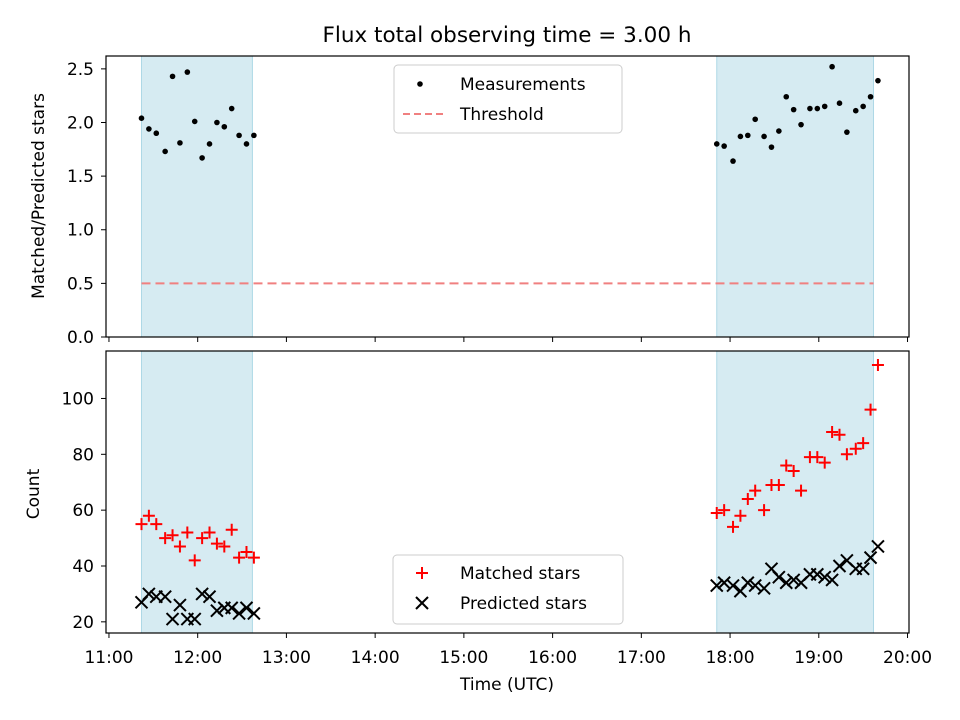  What do you see at coordinates (80, 177) in the screenshot?
I see `y-tick-label: 1.5` at bounding box center [80, 177].